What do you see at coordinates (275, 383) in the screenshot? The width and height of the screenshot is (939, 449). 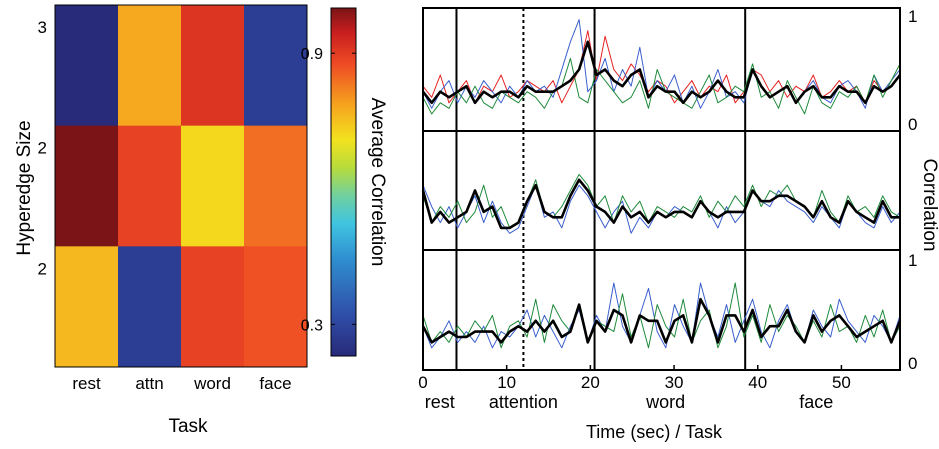 I see `heatmap-xtick-label: face` at bounding box center [275, 383].